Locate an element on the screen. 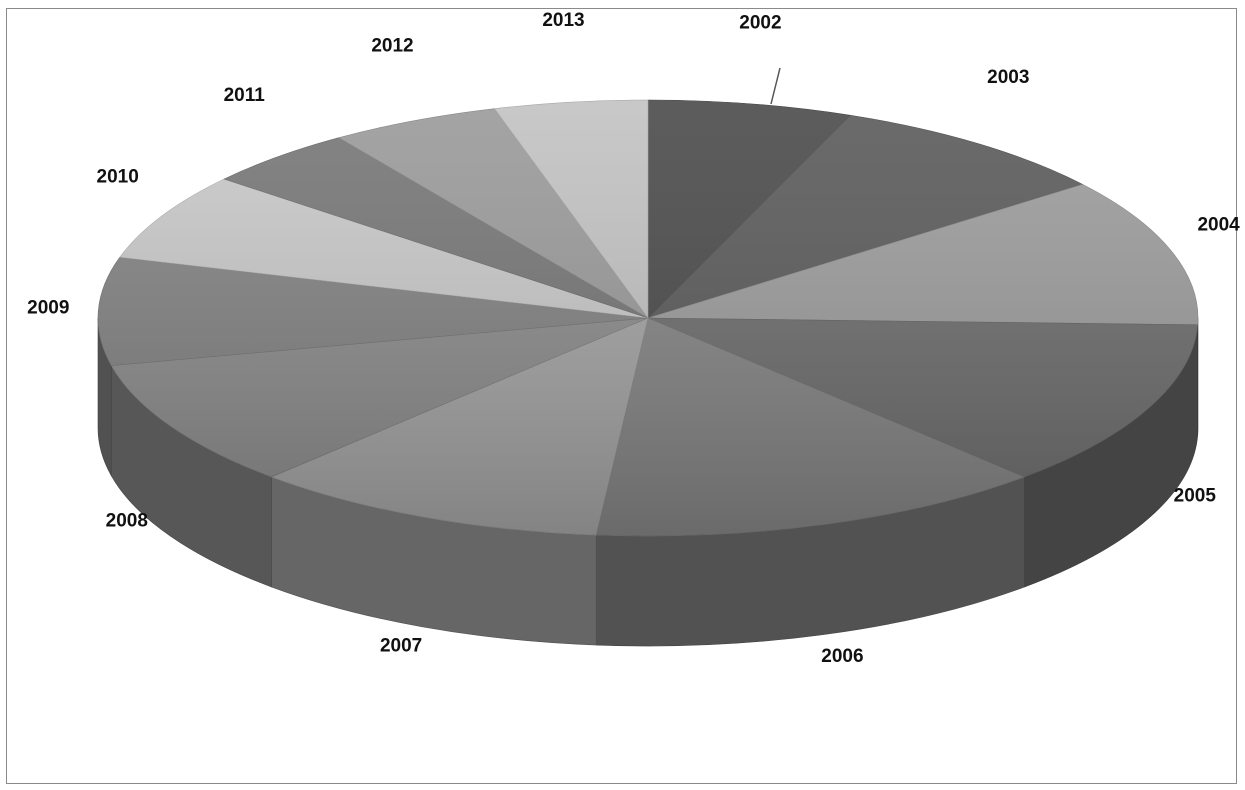  slice-label-2008: 2008 is located at coordinates (127, 521).